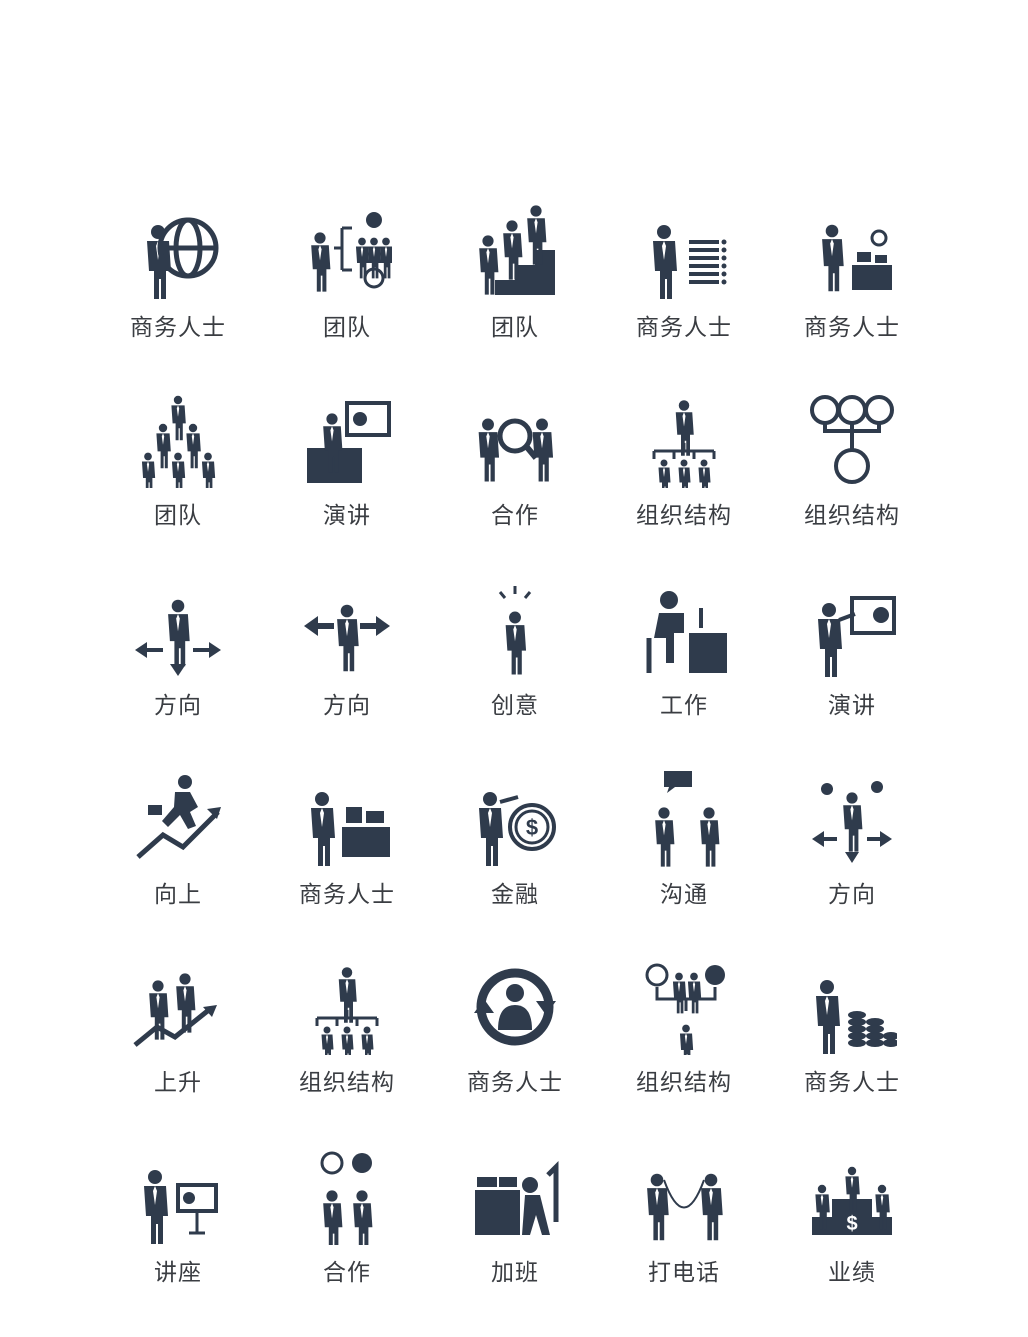  I want to click on creative-idea-icon, so click(515, 630).